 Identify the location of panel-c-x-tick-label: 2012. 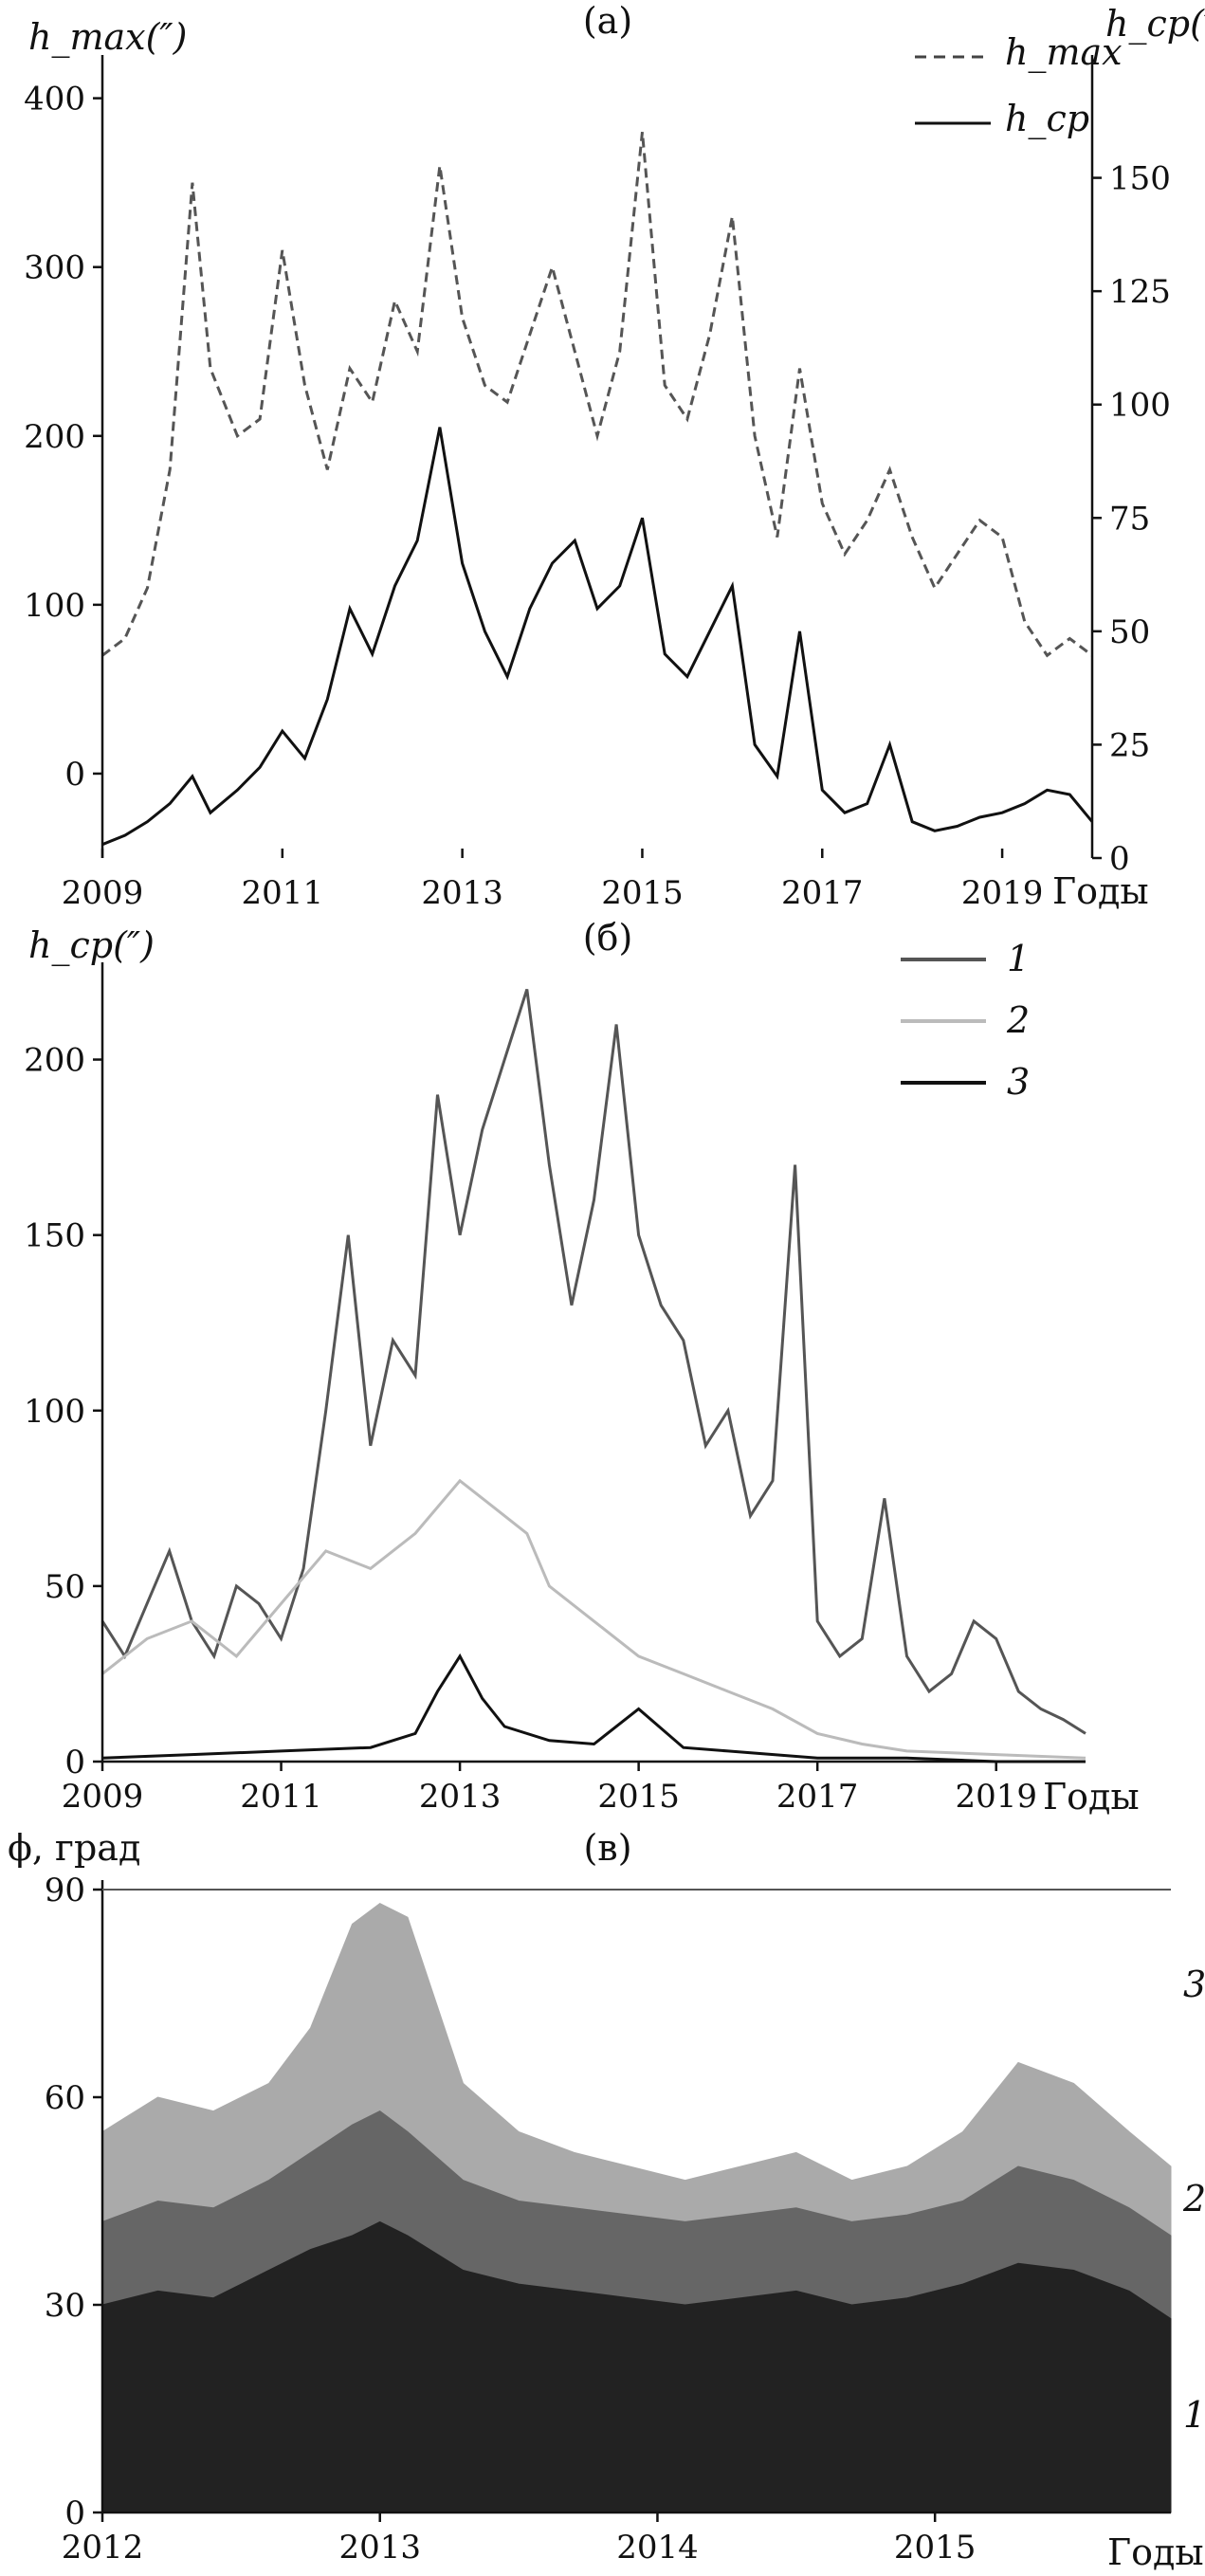
(103, 2548).